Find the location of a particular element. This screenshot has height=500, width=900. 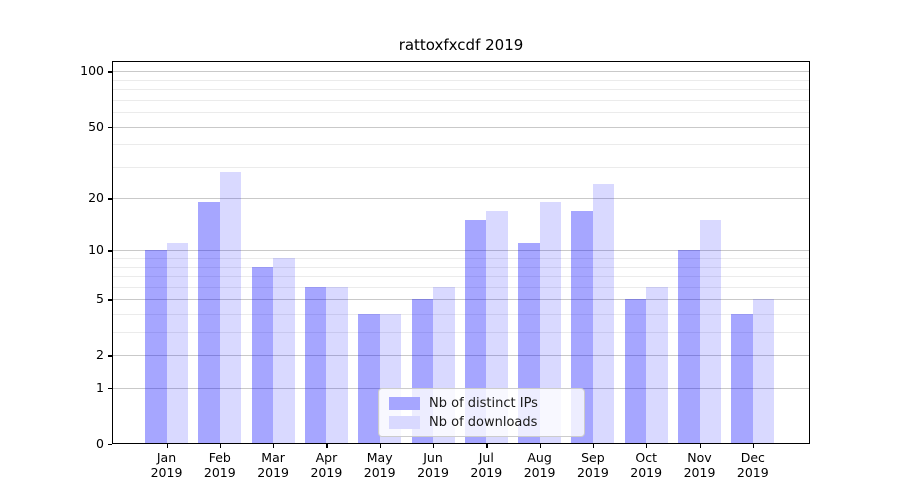

bar-downloads-nov is located at coordinates (710, 332).